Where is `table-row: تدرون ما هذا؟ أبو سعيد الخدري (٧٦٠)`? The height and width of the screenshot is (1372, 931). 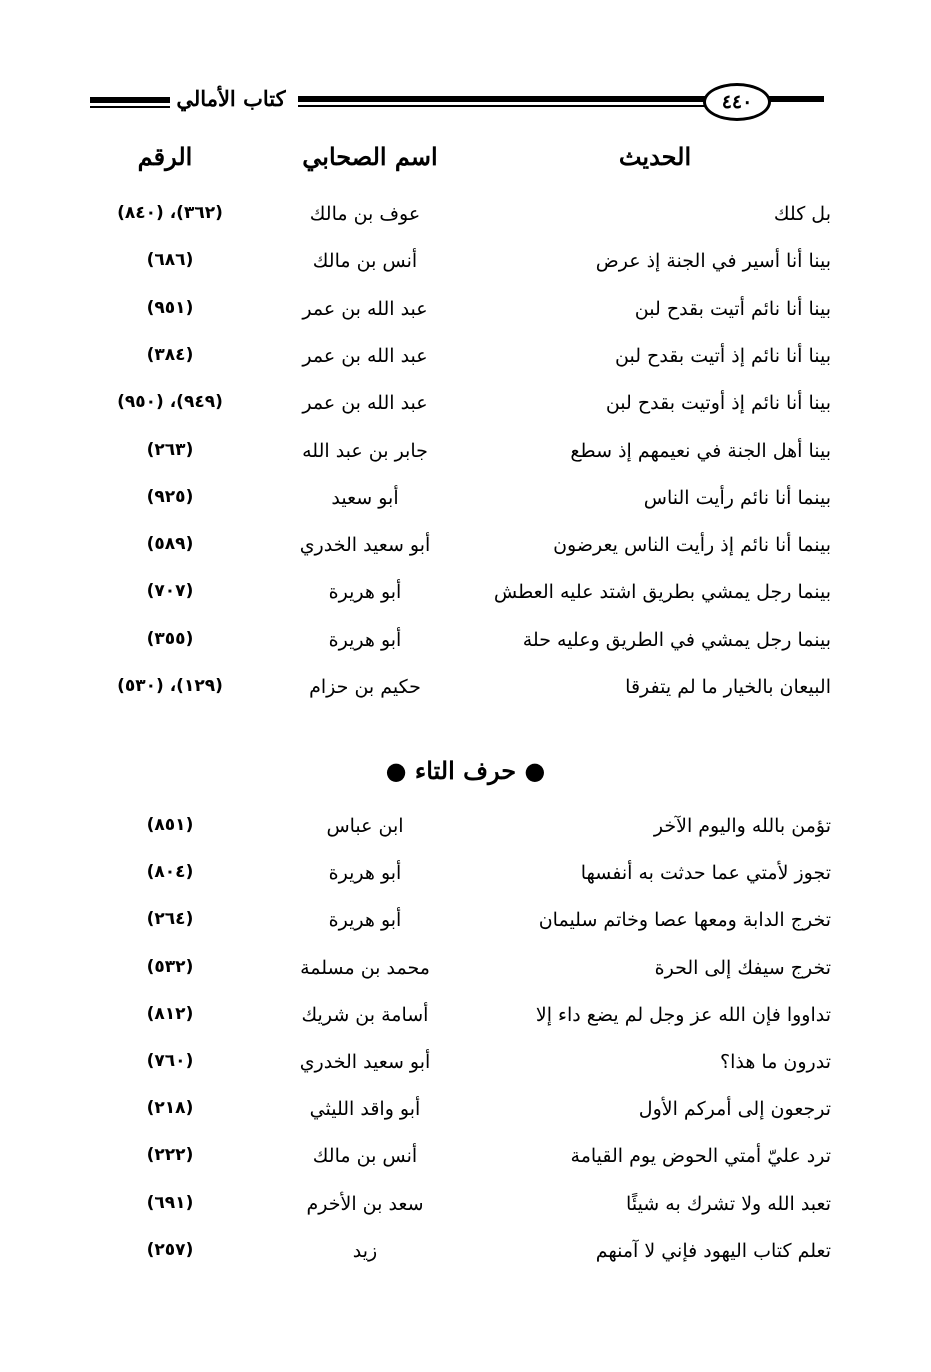 table-row: تدرون ما هذا؟ أبو سعيد الخدري (٧٦٠) is located at coordinates (465, 1071).